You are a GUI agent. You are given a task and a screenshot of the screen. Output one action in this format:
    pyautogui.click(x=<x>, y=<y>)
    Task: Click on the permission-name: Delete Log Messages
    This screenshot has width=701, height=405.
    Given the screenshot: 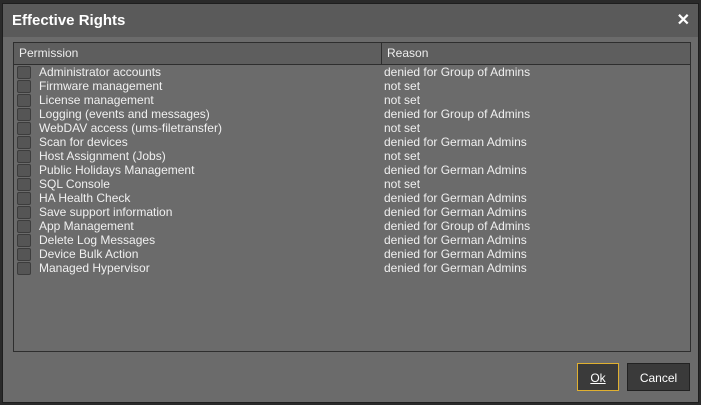 What is the action you would take?
    pyautogui.click(x=97, y=240)
    